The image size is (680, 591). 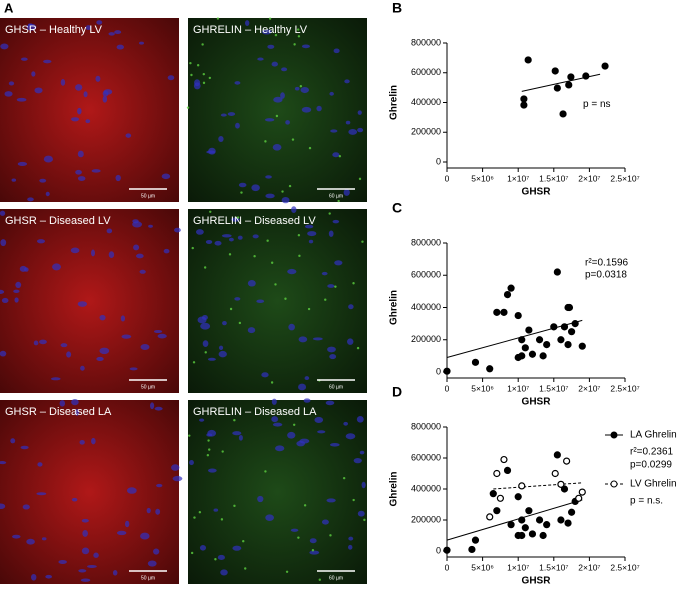 I want to click on y-tick-label: 0, so click(x=438, y=161).